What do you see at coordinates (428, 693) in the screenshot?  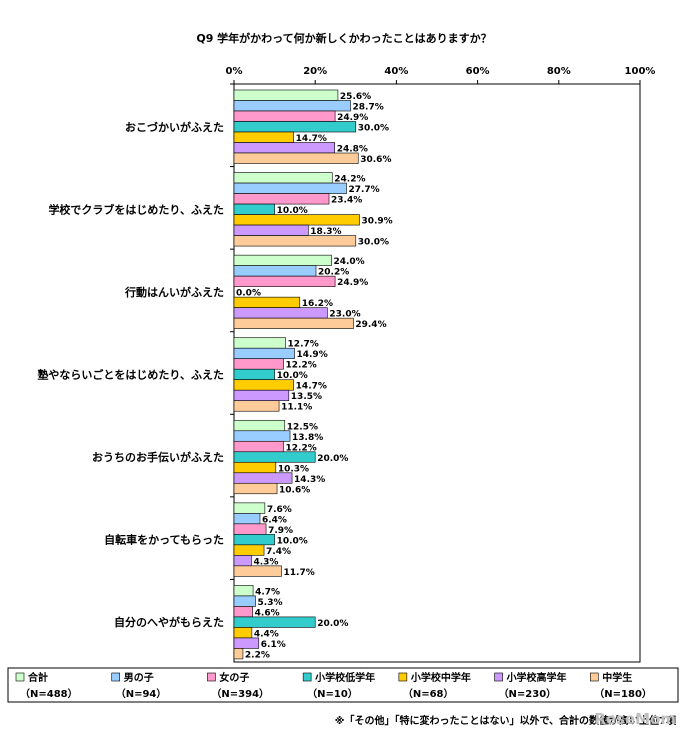 I see `legend-count: （N=68）` at bounding box center [428, 693].